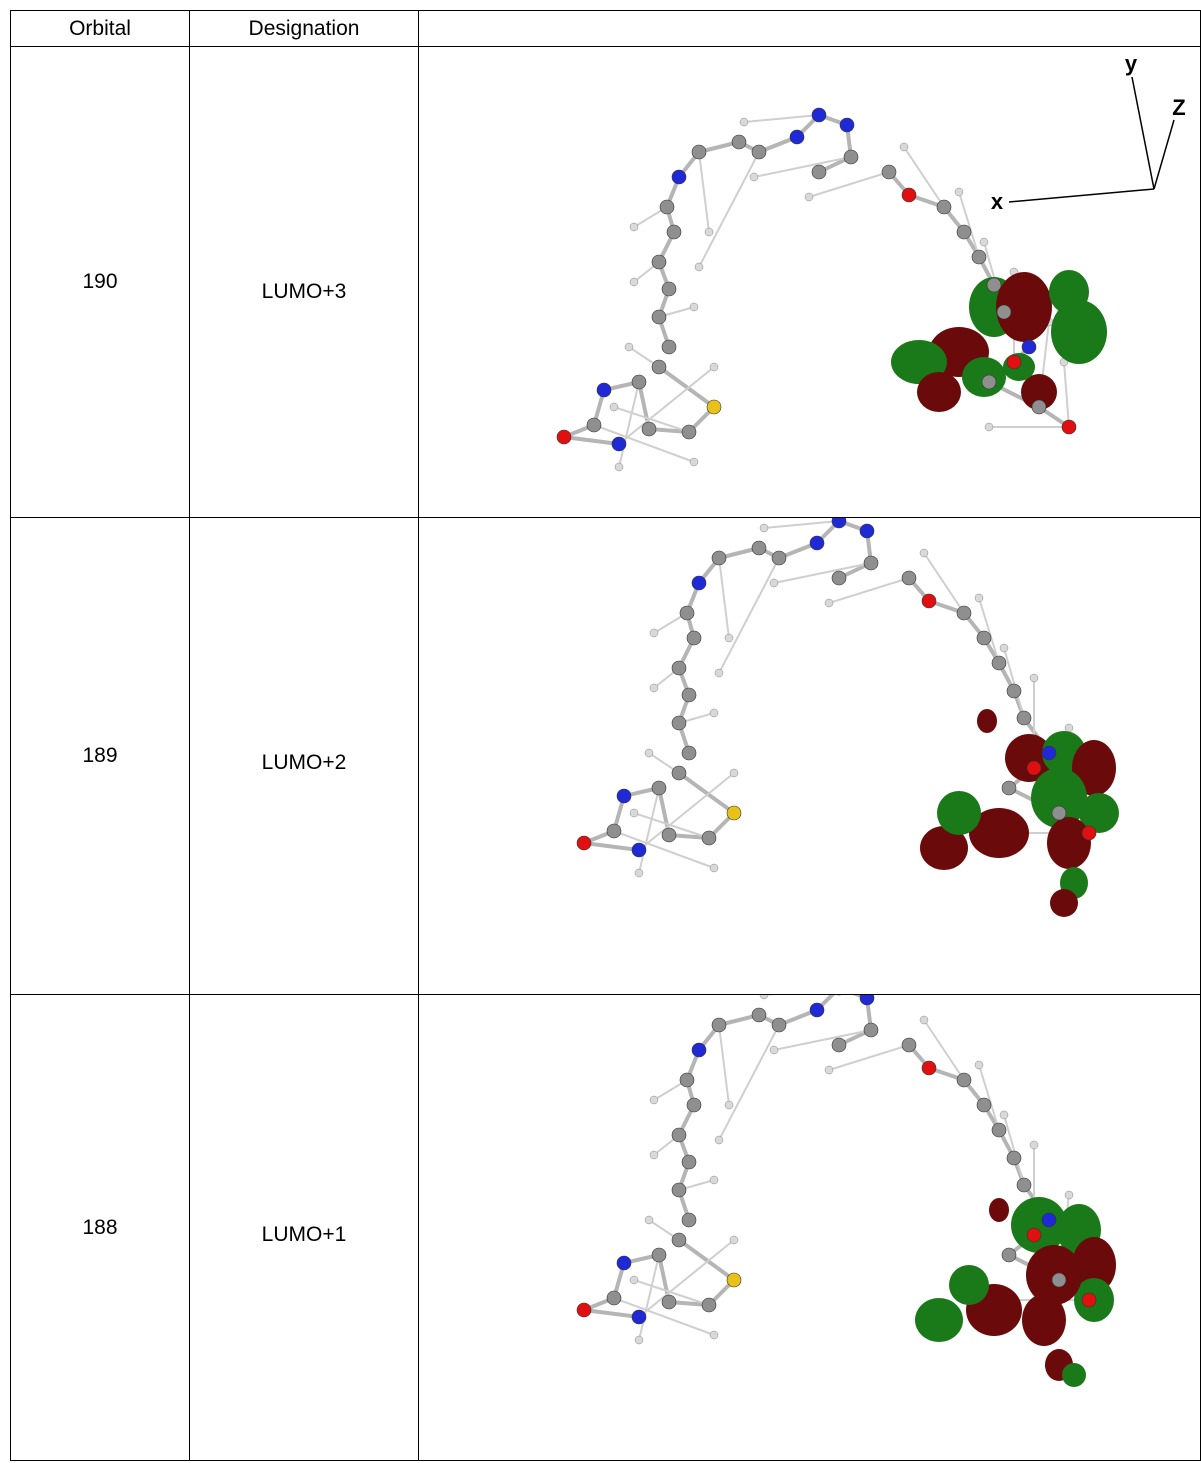  I want to click on z-axis-line, so click(1164, 154).